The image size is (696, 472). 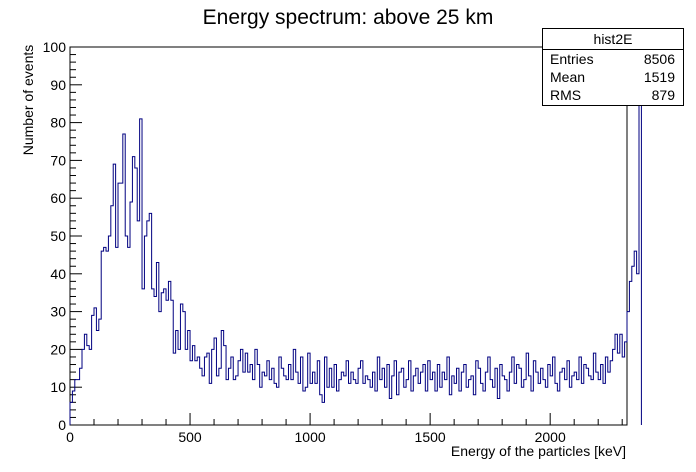 I want to click on stats-mean-value: 1519, so click(x=659, y=77).